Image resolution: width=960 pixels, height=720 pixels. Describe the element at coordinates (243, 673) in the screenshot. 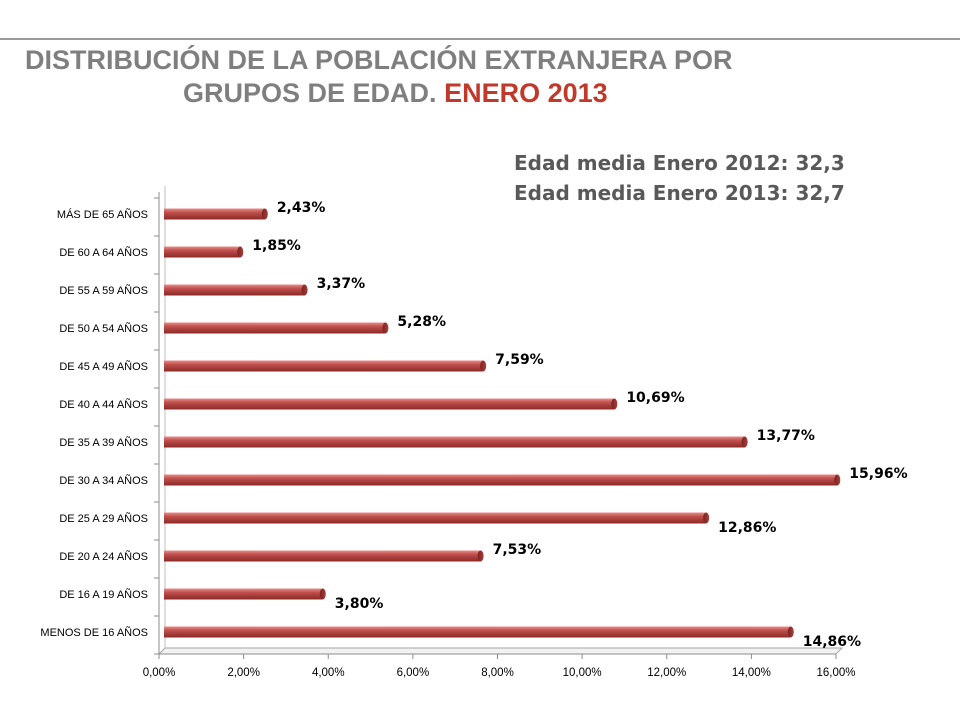

I see `x-tick-label: 2,00%` at that location.